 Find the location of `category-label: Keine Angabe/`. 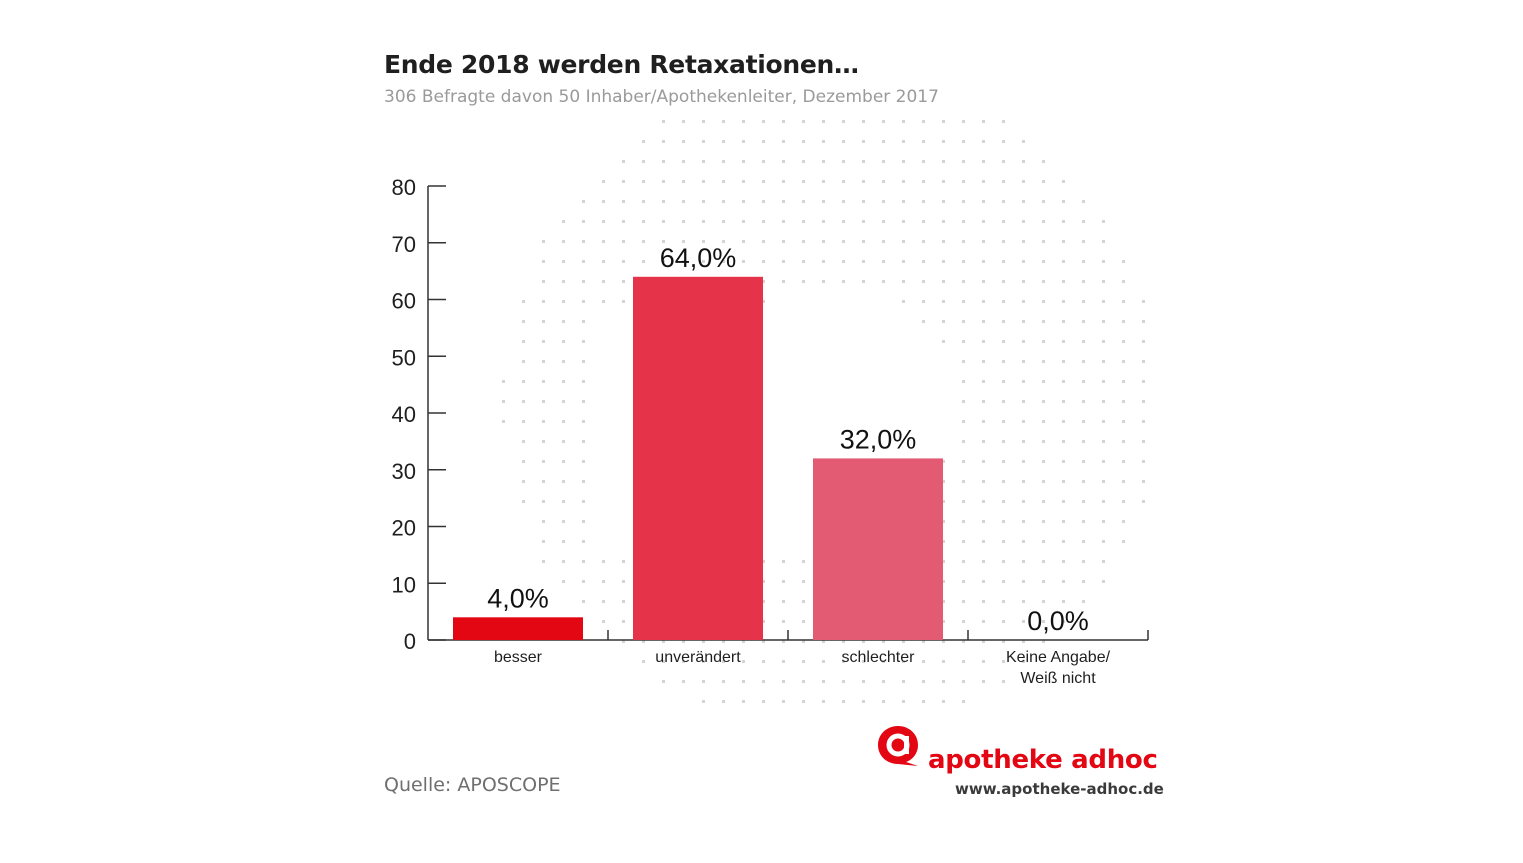

category-label: Keine Angabe/ is located at coordinates (1058, 657).